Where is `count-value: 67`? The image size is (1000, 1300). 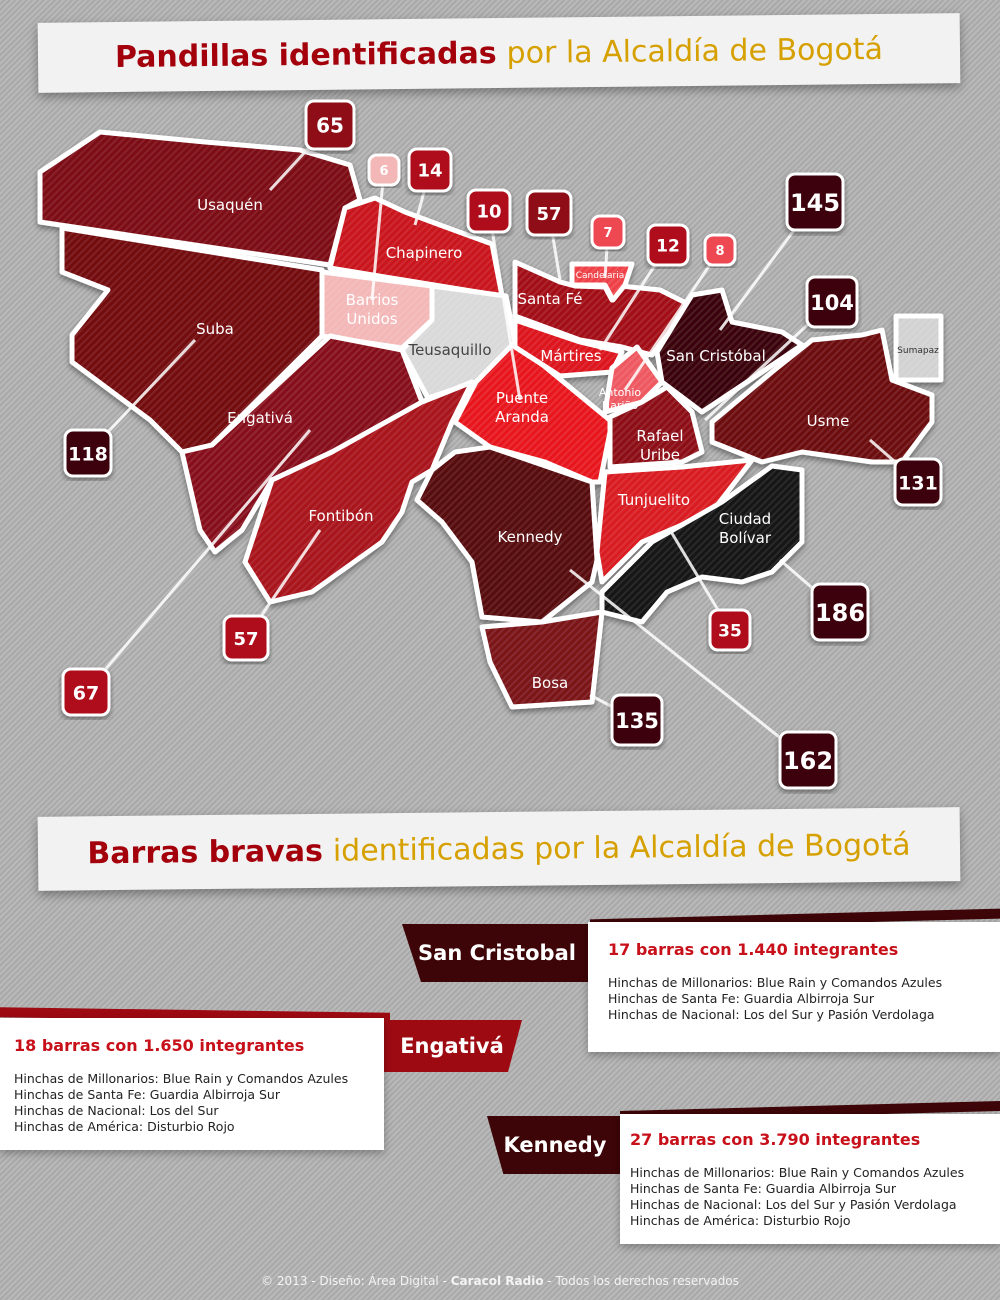
count-value: 67 is located at coordinates (86, 693).